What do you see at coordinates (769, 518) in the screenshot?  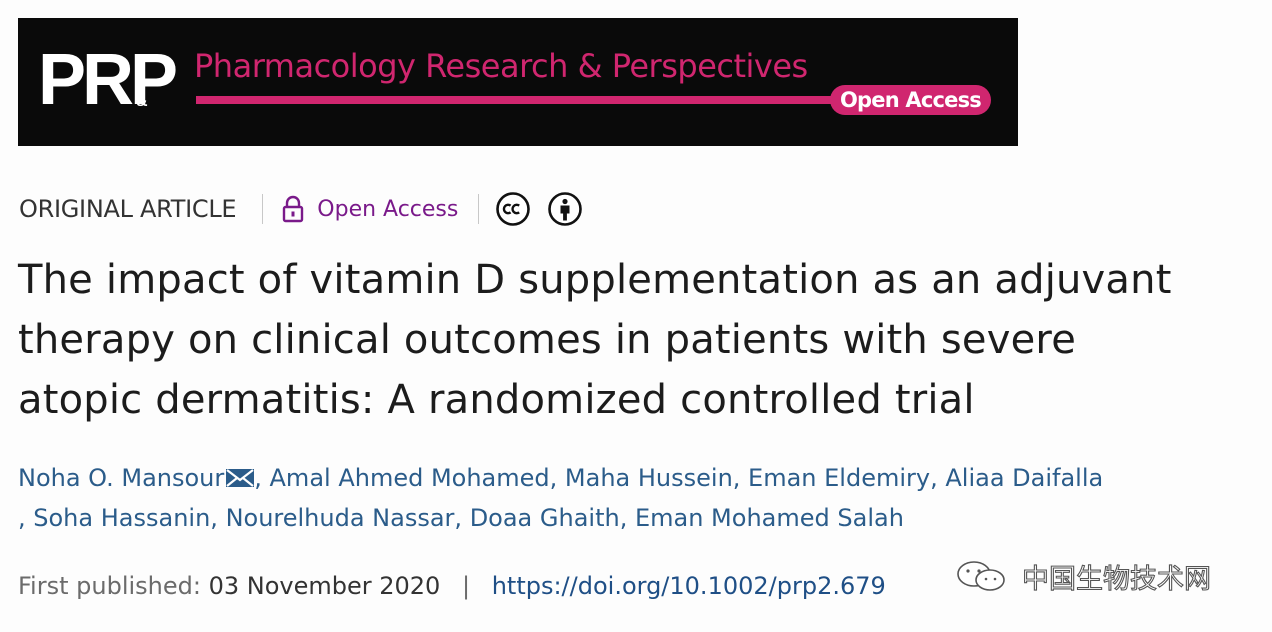 I see `author-link: Eman Mohamed Salah` at bounding box center [769, 518].